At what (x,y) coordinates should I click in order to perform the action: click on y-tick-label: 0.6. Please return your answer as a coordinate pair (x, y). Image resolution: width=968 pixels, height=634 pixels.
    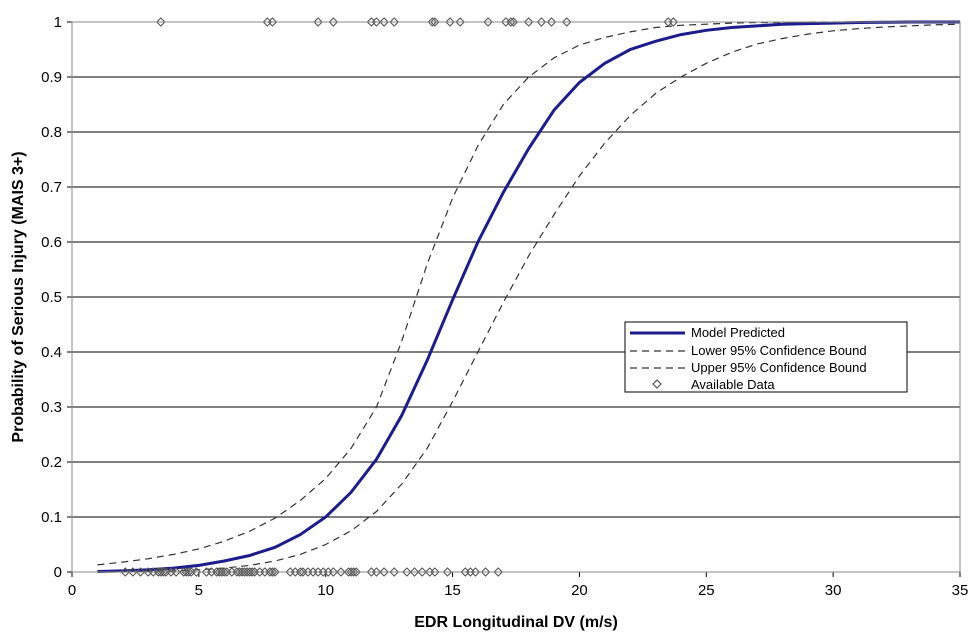
    Looking at the image, I should click on (51, 242).